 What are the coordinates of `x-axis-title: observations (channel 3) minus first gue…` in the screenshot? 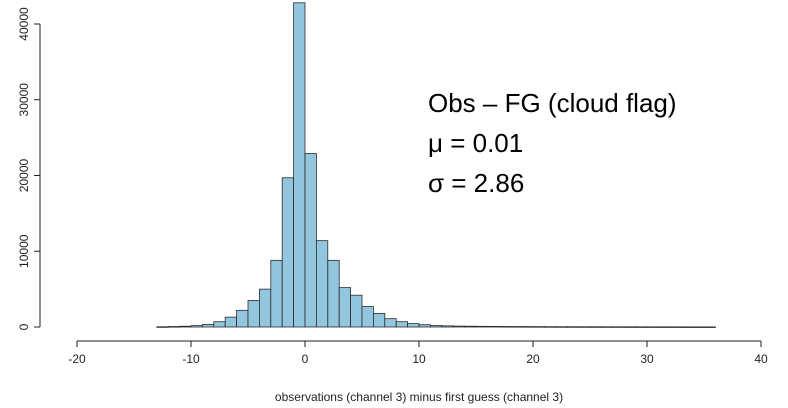 It's located at (419, 397).